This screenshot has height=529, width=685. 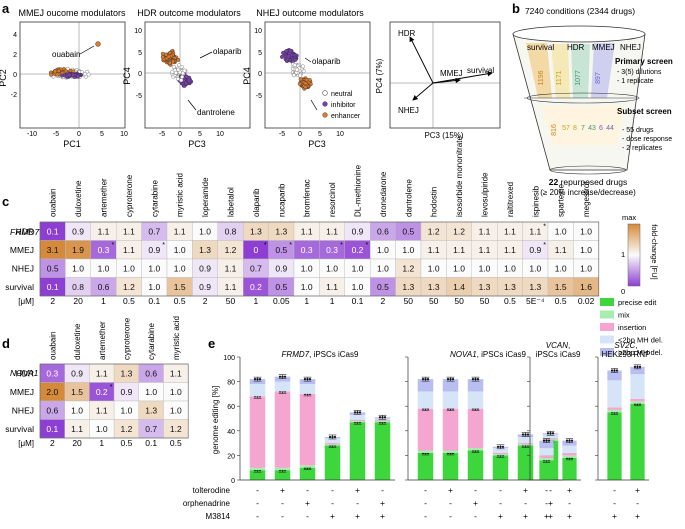 I want to click on panel-a-letter: a, so click(x=6, y=8).